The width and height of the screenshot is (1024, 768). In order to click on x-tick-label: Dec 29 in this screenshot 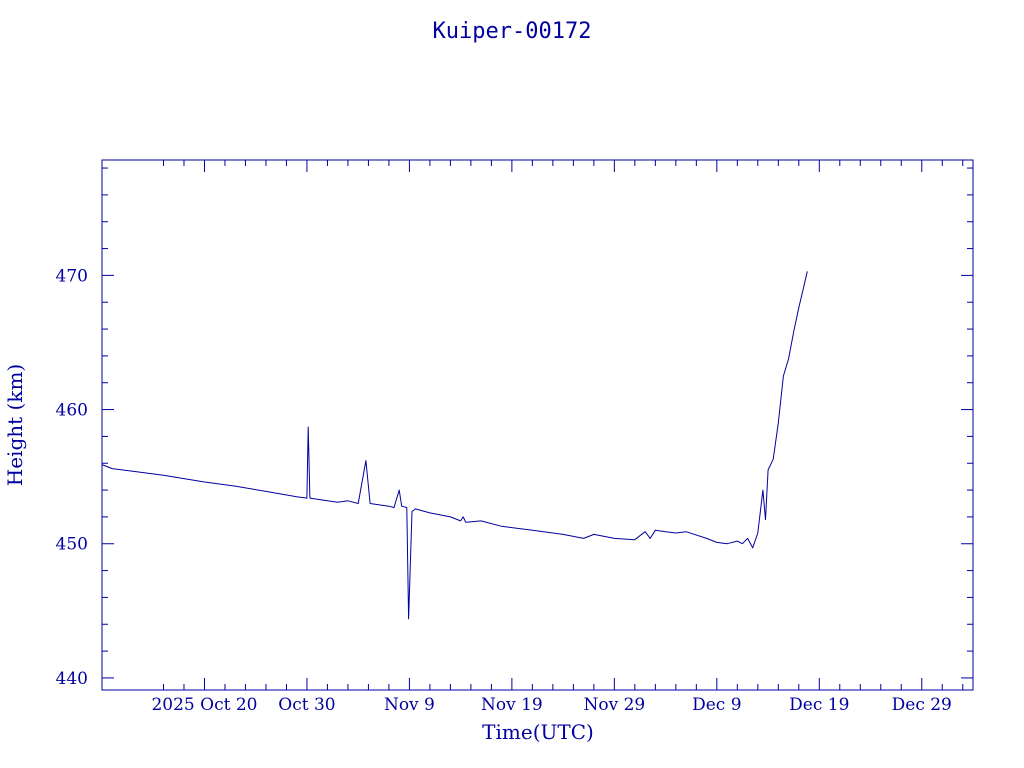, I will do `click(922, 705)`.